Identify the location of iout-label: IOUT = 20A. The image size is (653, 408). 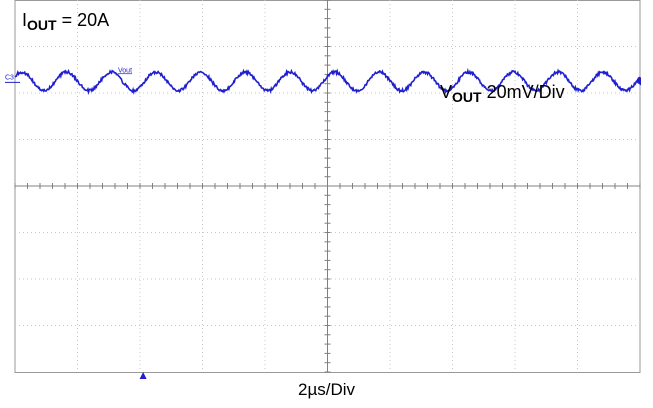
(65, 21).